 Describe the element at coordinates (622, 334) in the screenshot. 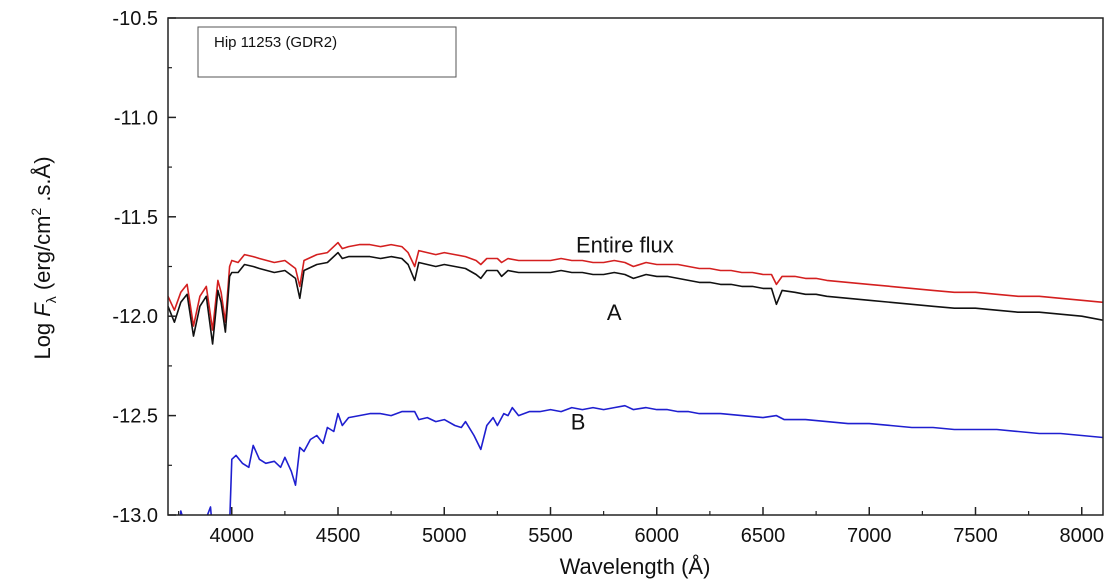

I see `annotations: Entire flux A B` at that location.